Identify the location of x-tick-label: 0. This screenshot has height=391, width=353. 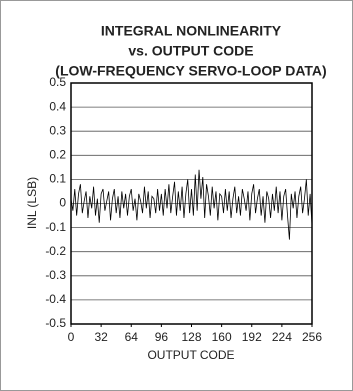
(71, 337).